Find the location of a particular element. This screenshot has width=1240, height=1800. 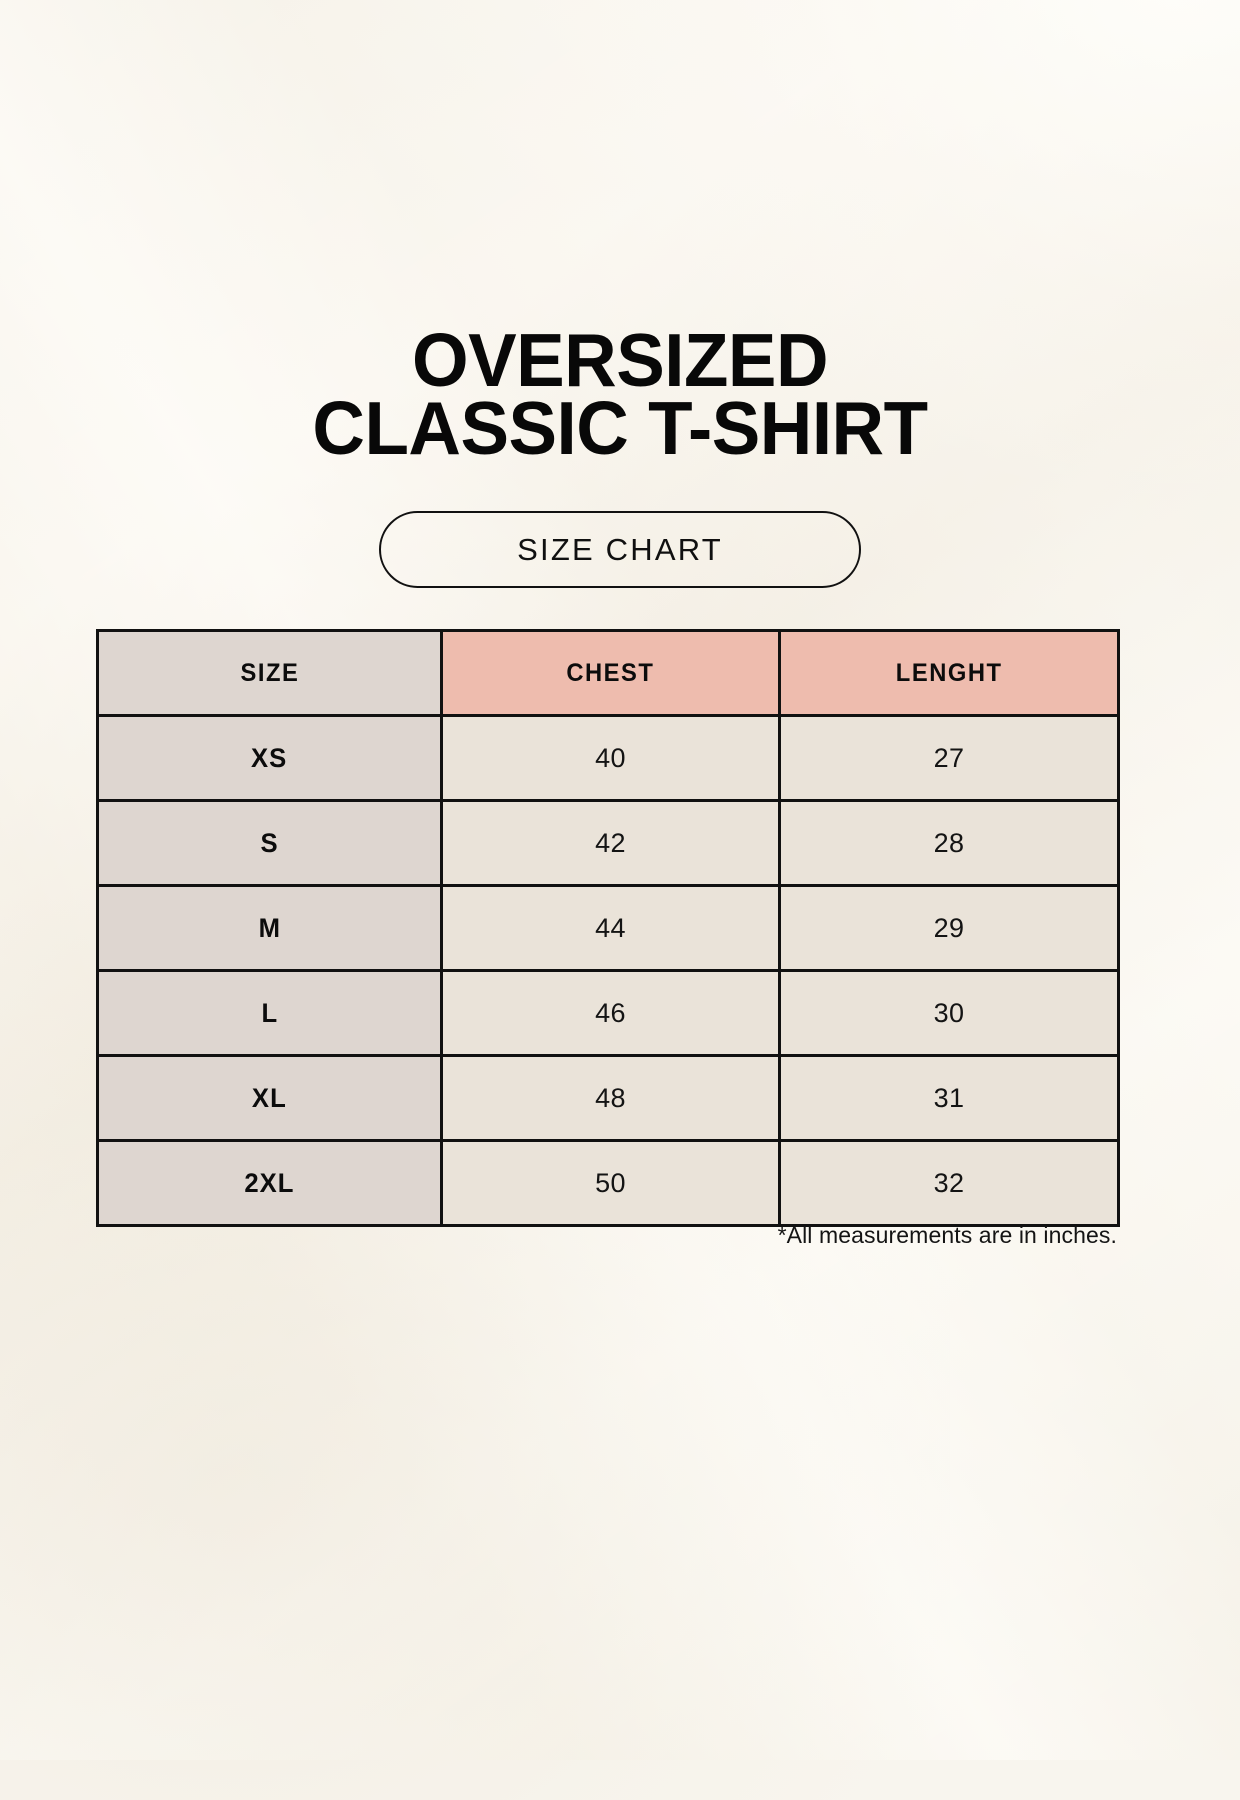

size-label: 2XL is located at coordinates (269, 1182).